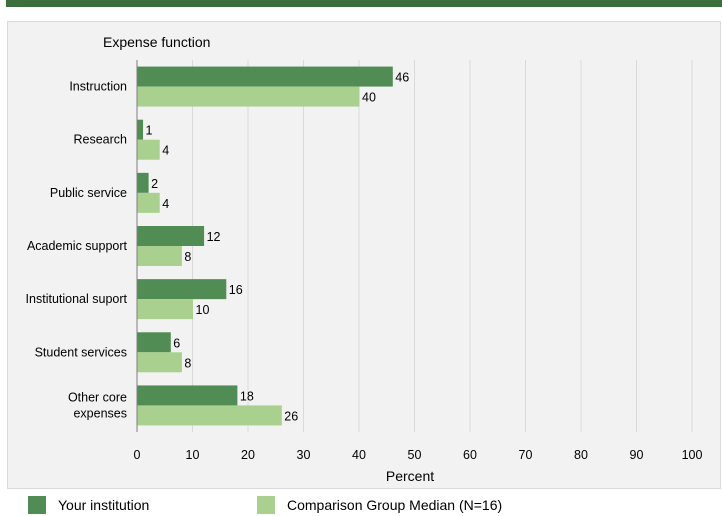 This screenshot has width=722, height=516. Describe the element at coordinates (247, 396) in the screenshot. I see `data-label: 18` at that location.